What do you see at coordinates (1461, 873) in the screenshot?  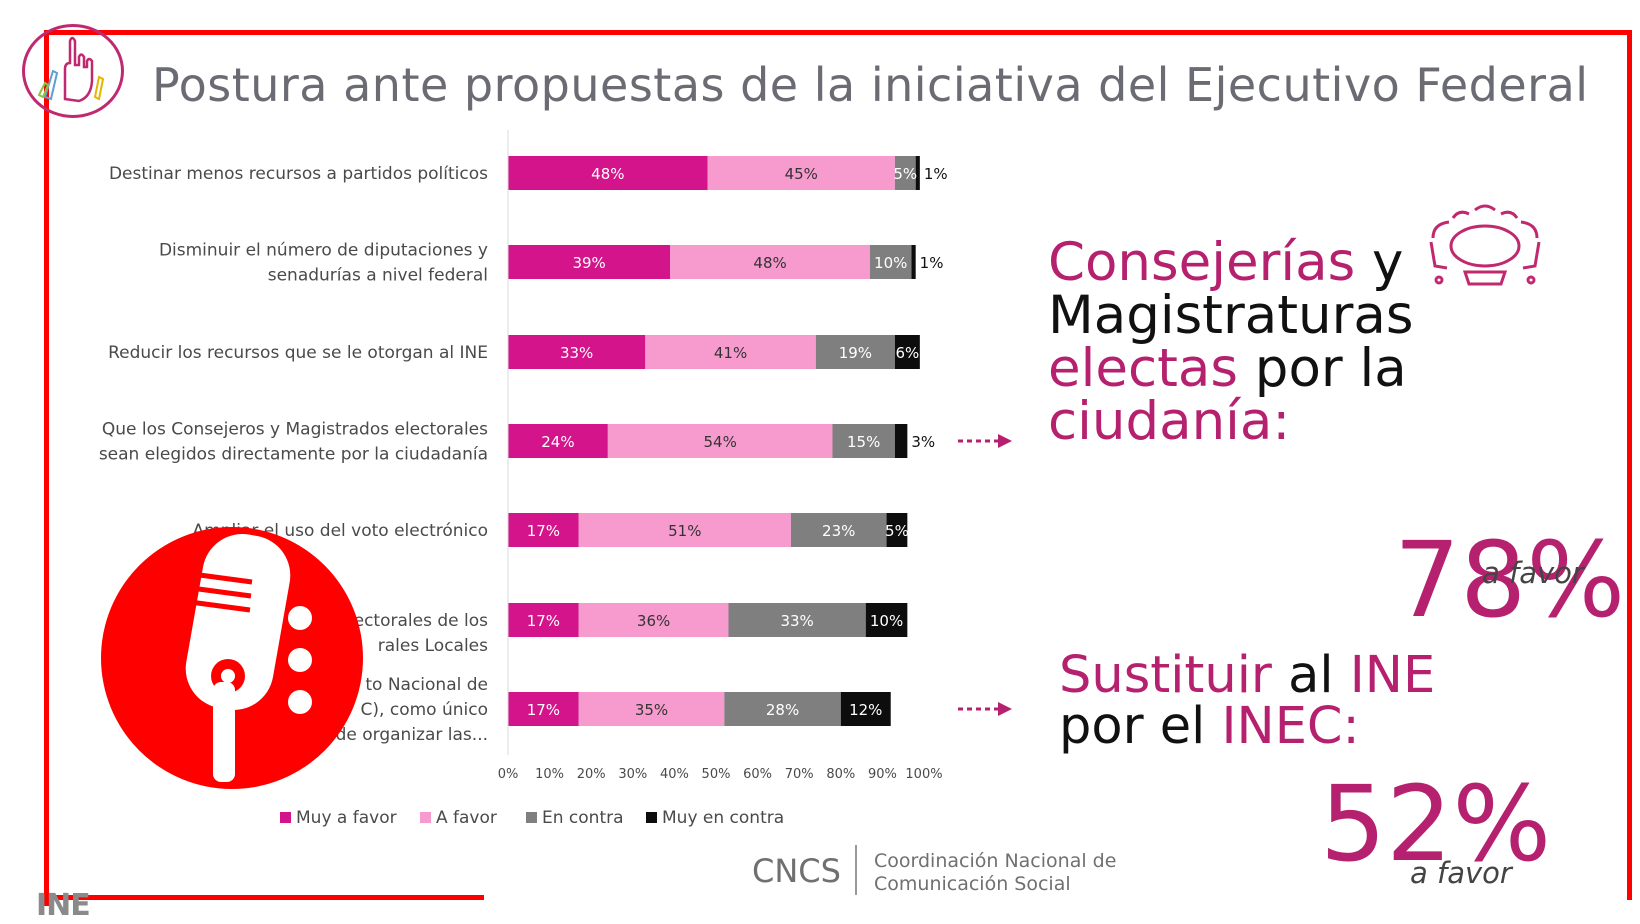 I see `callout-sustituir-favor: a favor` at bounding box center [1461, 873].